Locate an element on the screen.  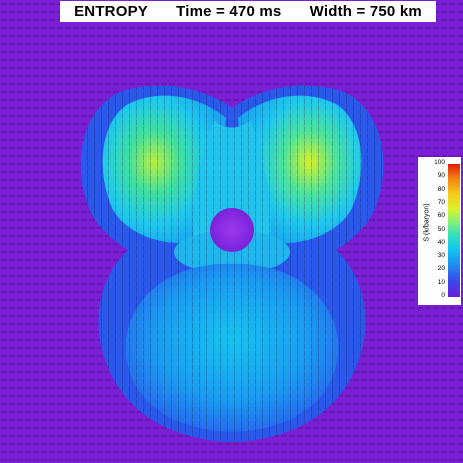
title-bar: ENTROPY Time = 470 ms Width = 750 km is located at coordinates (248, 11).